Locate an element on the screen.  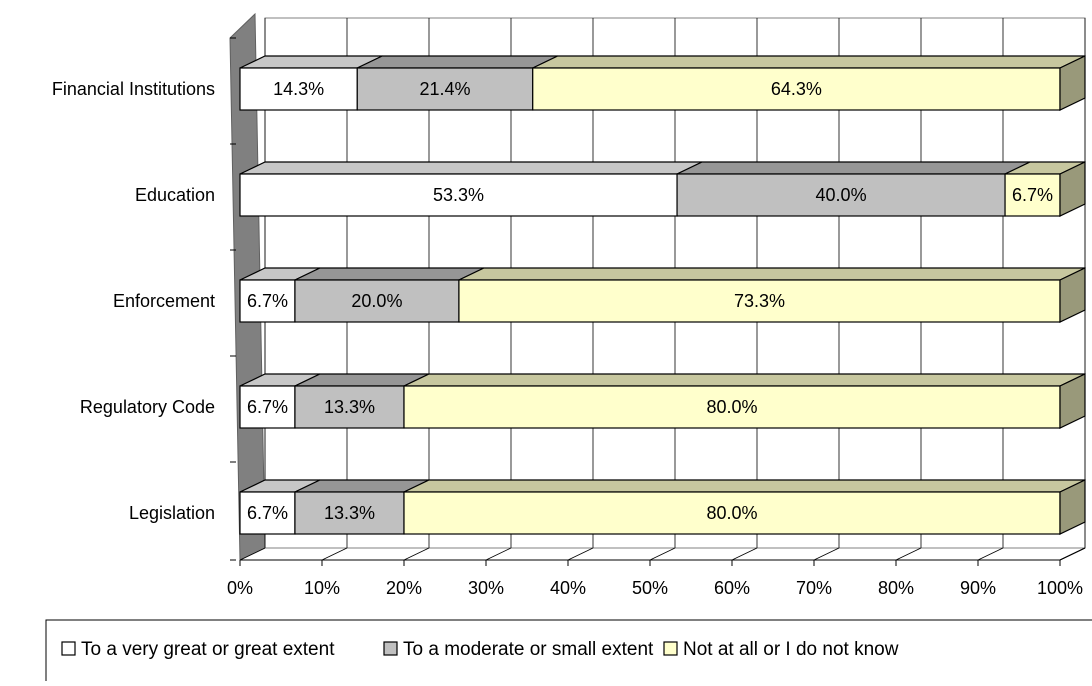
x-tick-label: 50% is located at coordinates (650, 588).